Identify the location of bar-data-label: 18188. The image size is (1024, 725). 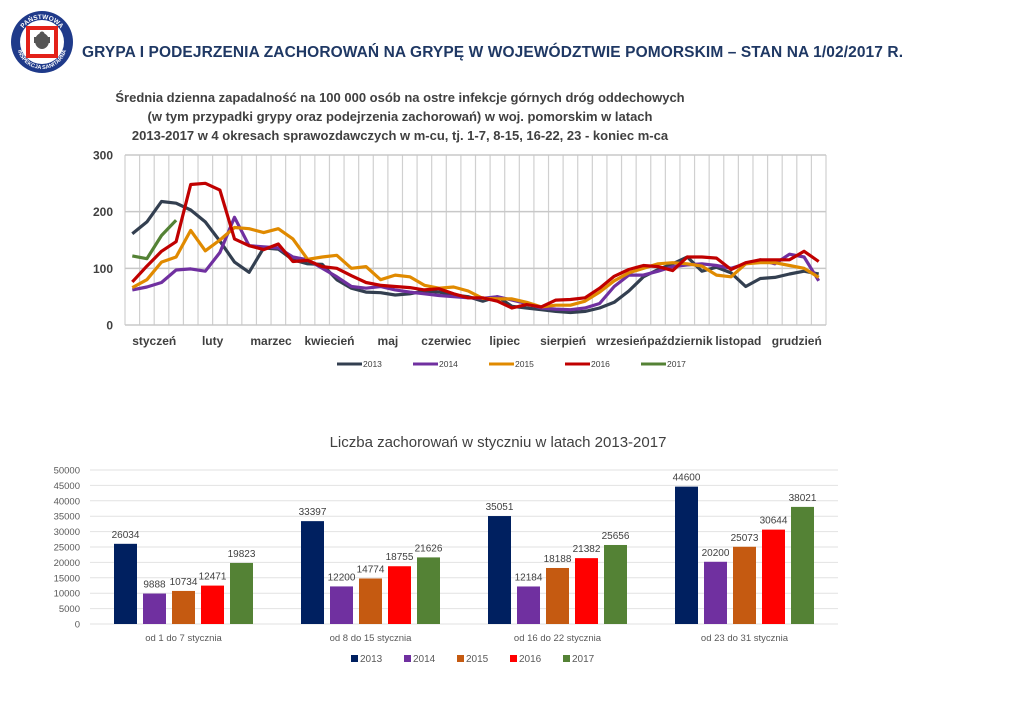
(558, 559).